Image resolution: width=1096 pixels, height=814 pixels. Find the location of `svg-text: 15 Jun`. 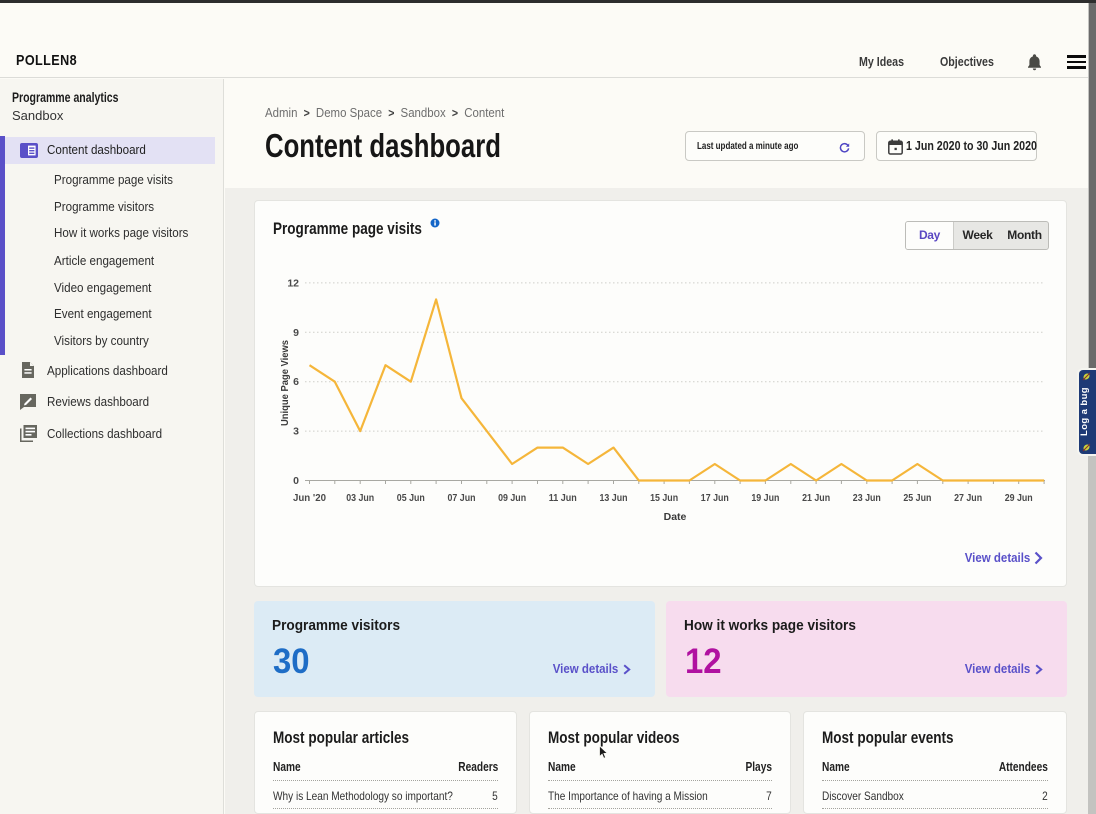

svg-text: 15 Jun is located at coordinates (664, 498).